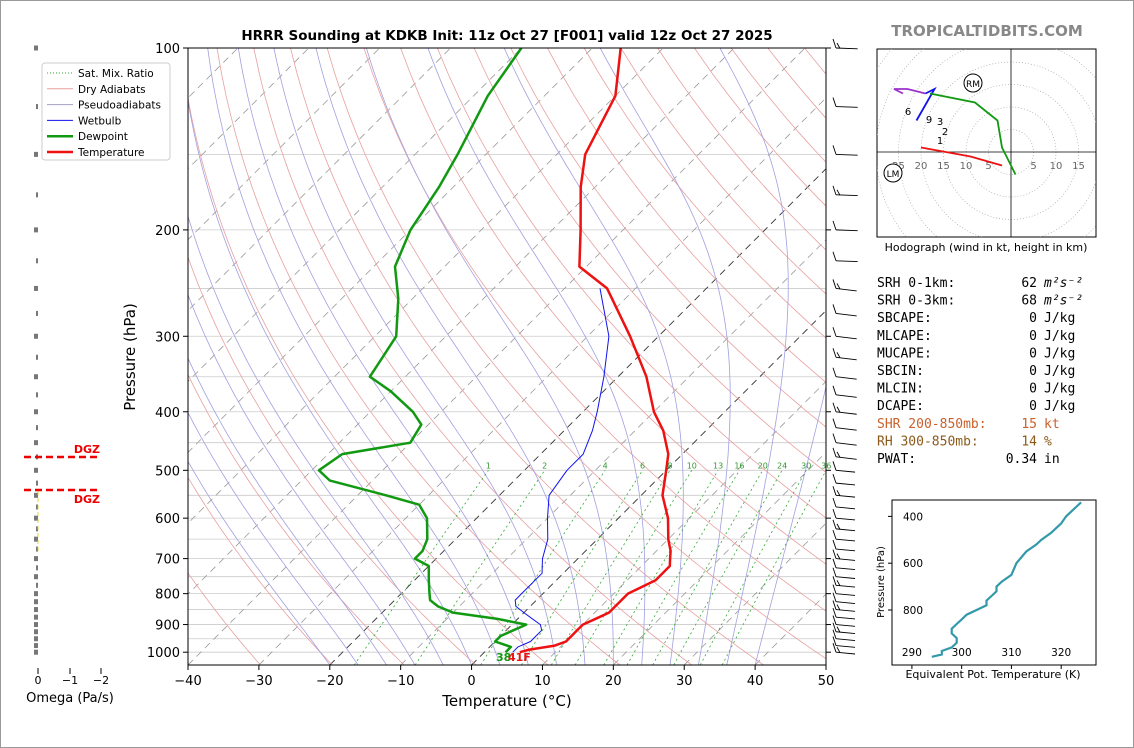  What do you see at coordinates (471, 681) in the screenshot?
I see `temp-tick-label: 0` at bounding box center [471, 681].